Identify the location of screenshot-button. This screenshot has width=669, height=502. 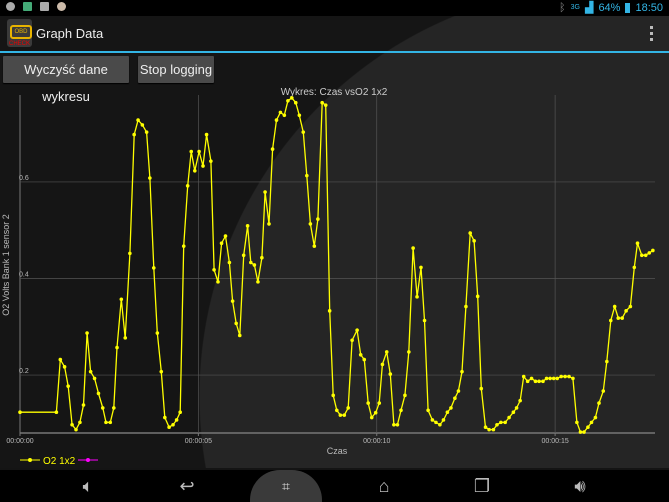
(286, 486).